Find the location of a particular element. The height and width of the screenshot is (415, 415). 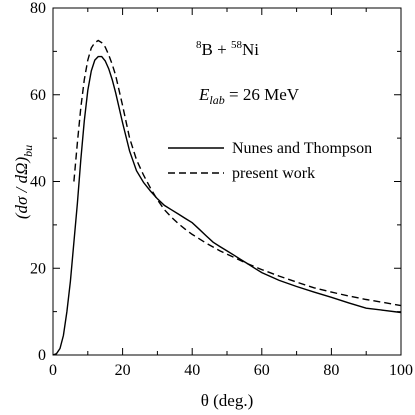

reaction-annotation: 8B + 58Ni is located at coordinates (227, 49).